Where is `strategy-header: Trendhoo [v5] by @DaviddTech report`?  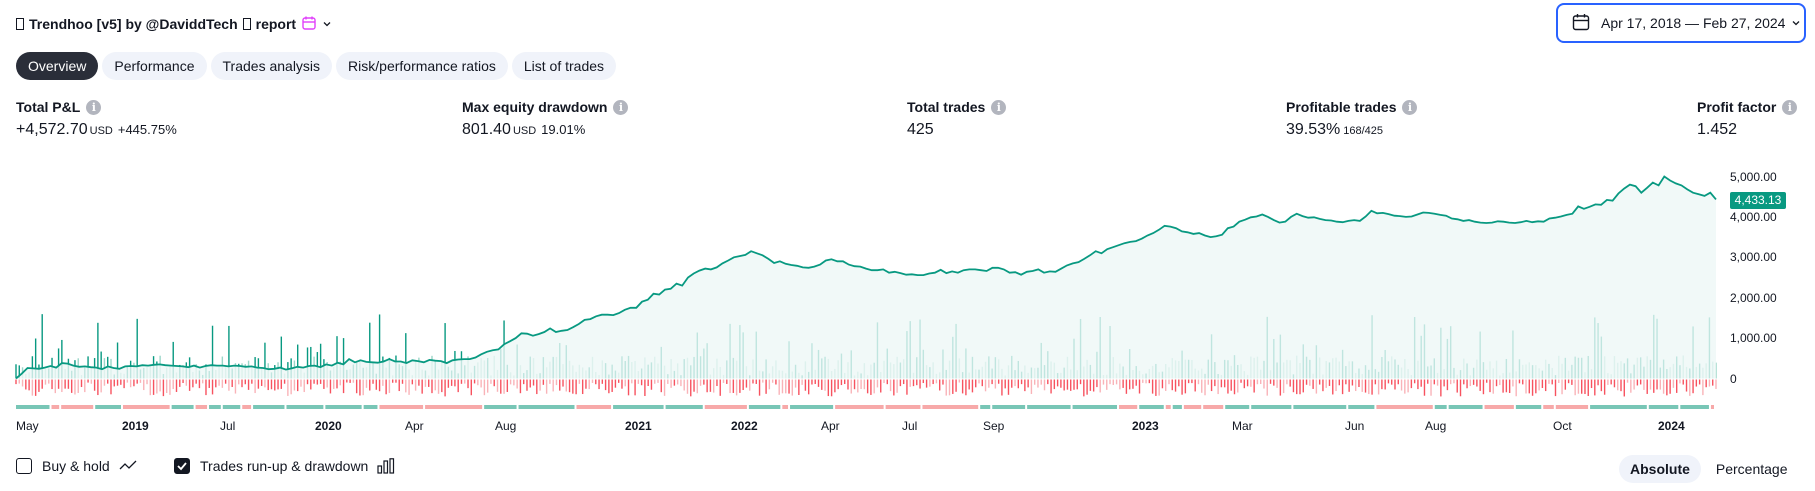 strategy-header: Trendhoo [v5] by @DaviddTech report is located at coordinates (174, 24).